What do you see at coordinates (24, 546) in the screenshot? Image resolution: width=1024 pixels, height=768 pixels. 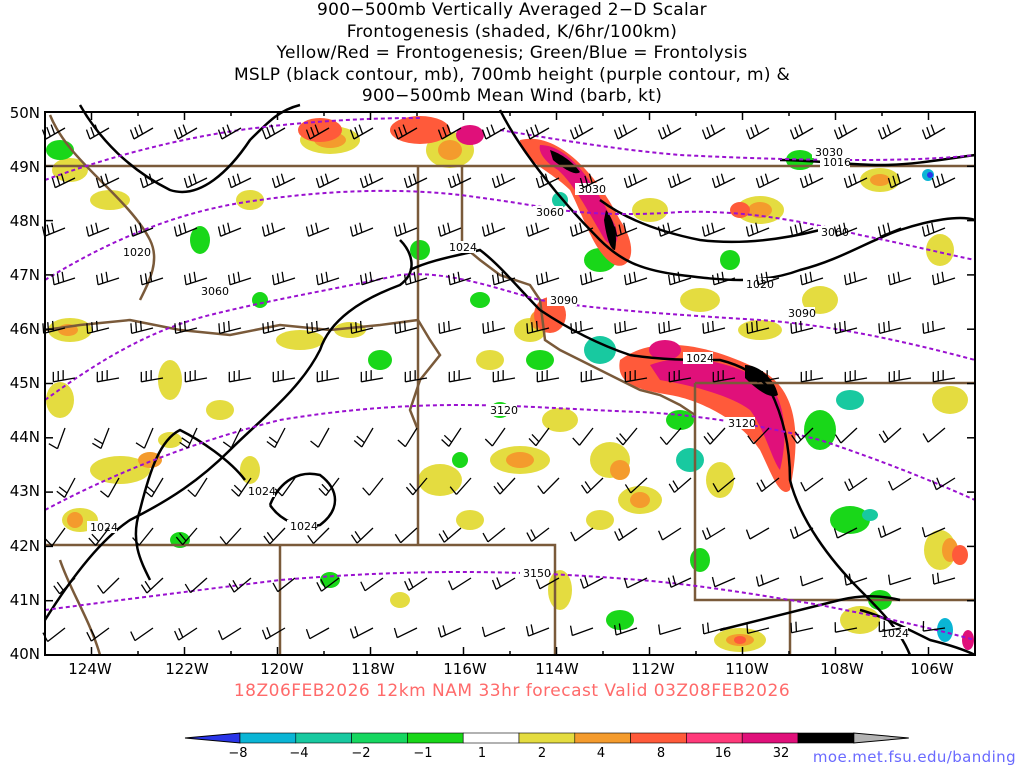 I see `lat-label: 42N` at bounding box center [24, 546].